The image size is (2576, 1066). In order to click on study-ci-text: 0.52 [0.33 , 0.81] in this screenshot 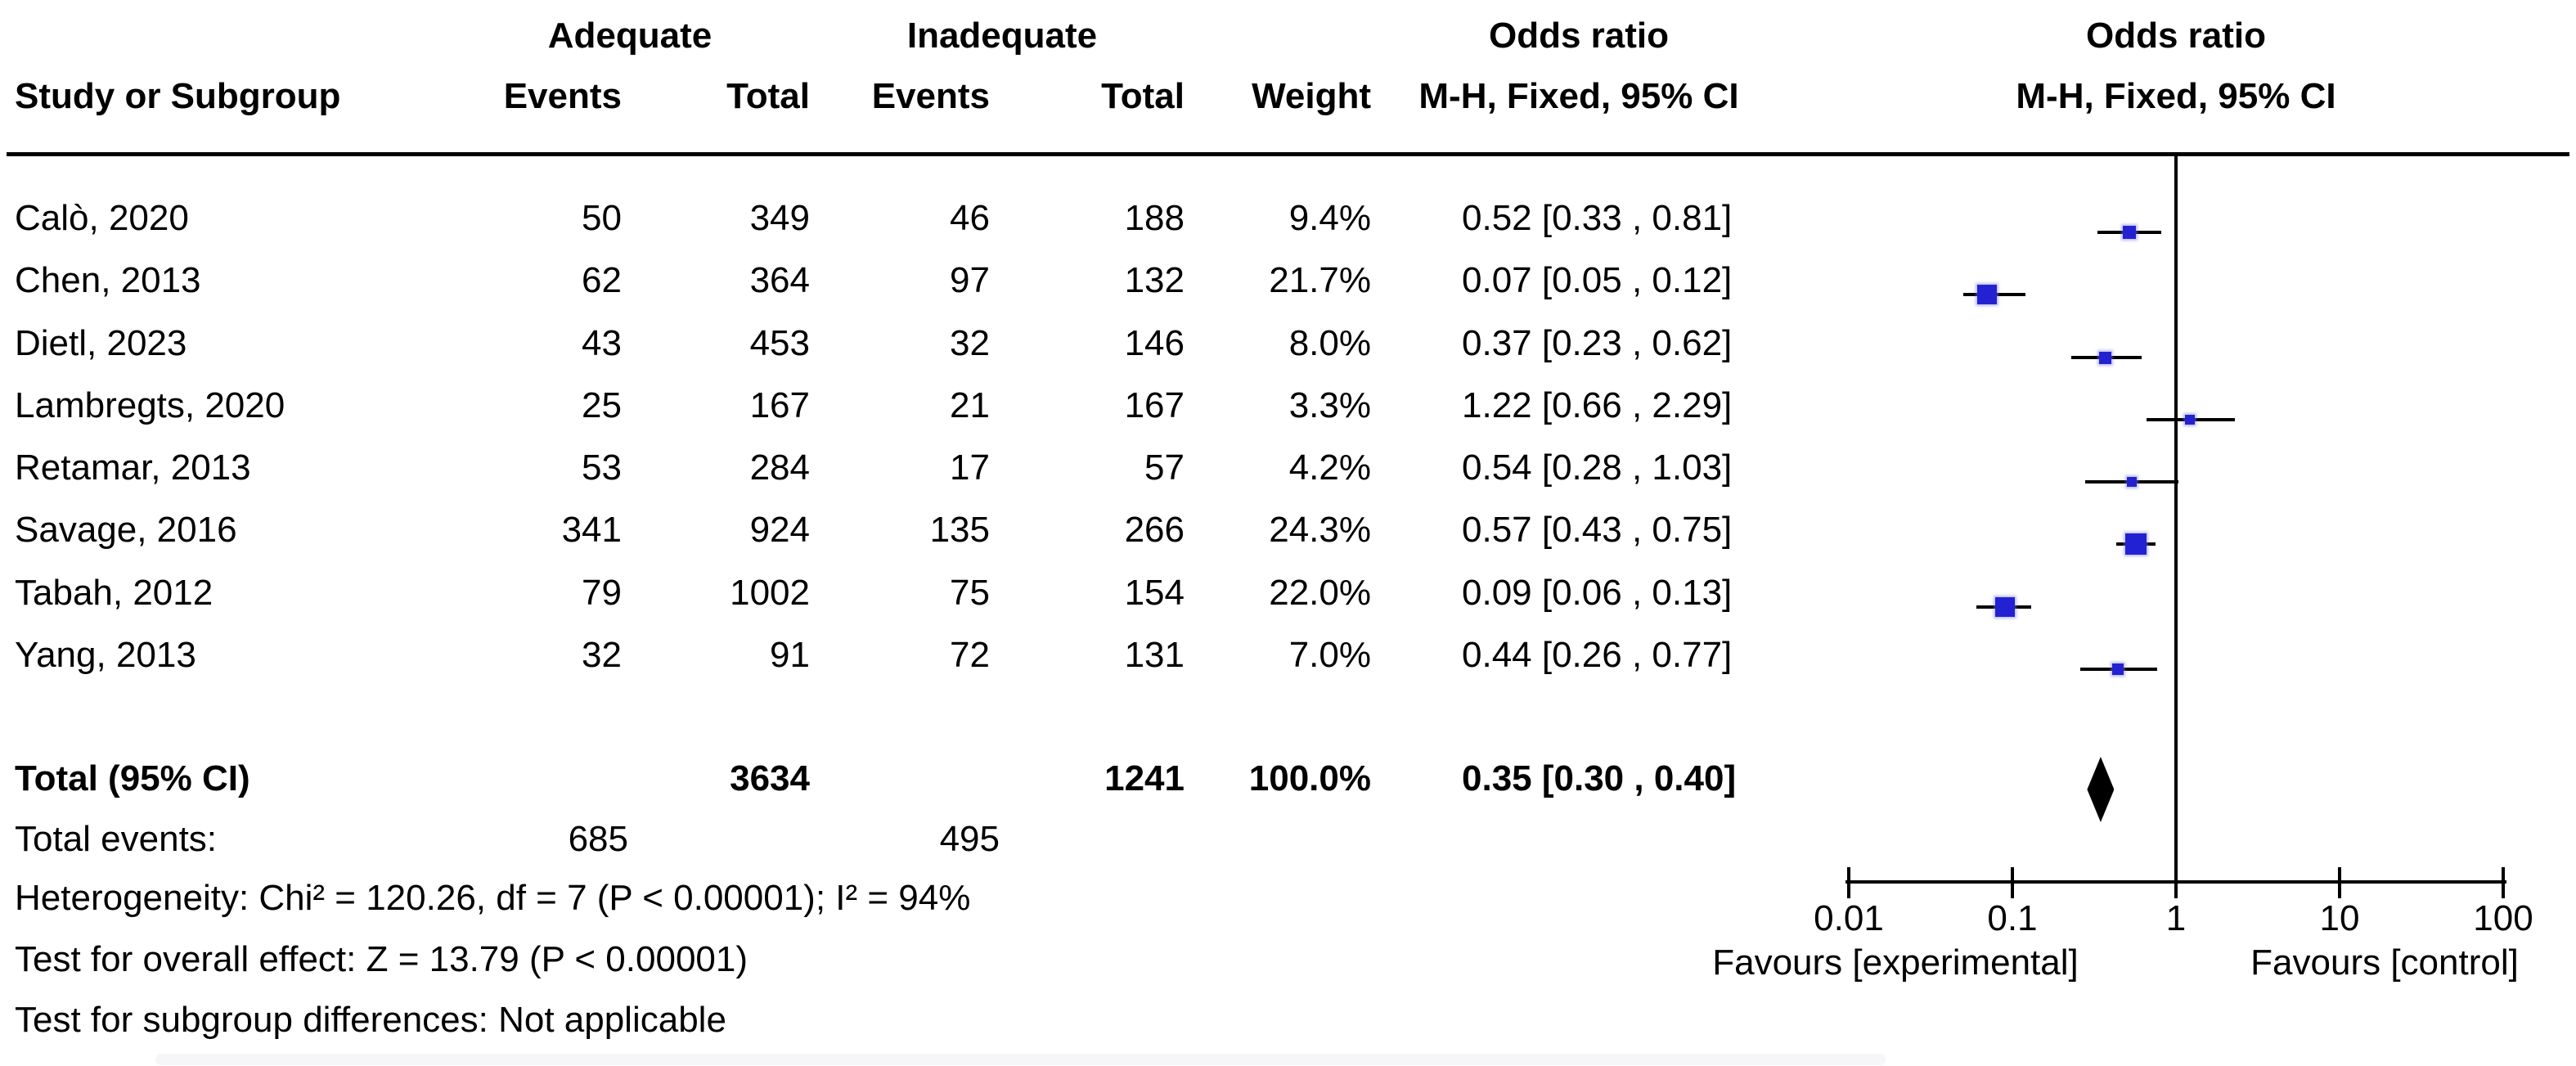, I will do `click(1597, 218)`.